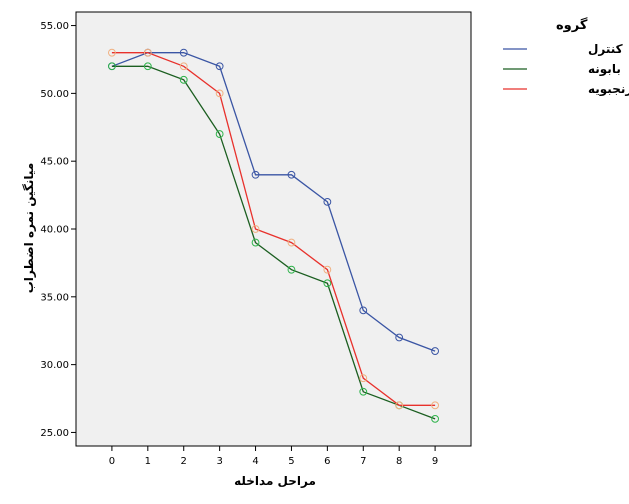 The height and width of the screenshot is (504, 629). I want to click on legend: گروه کنترل بابونه بادرنجبویه, so click(566, 57).